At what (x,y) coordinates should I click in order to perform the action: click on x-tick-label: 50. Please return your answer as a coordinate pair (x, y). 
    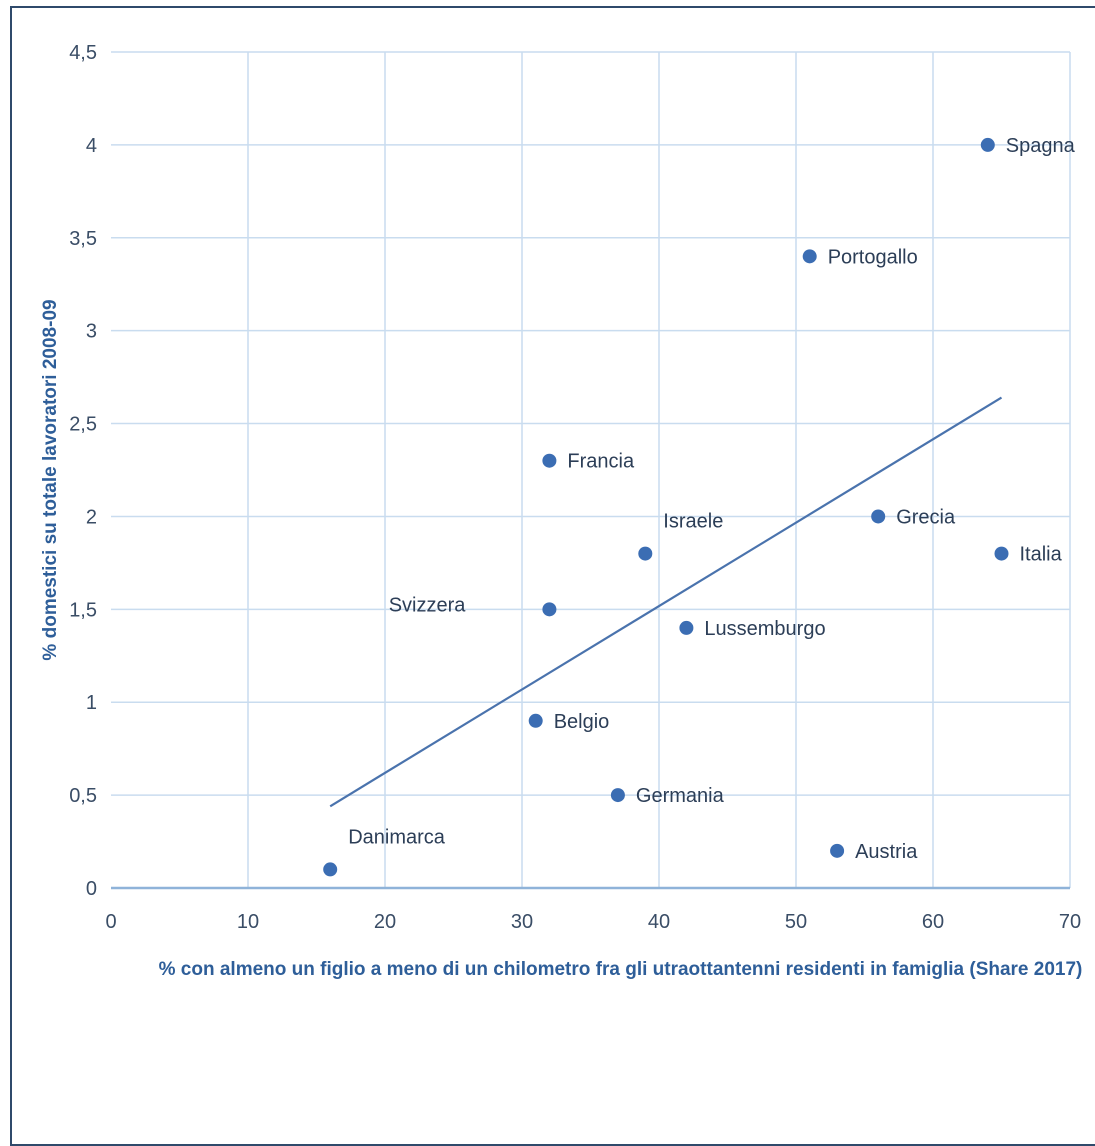
    Looking at the image, I should click on (796, 922).